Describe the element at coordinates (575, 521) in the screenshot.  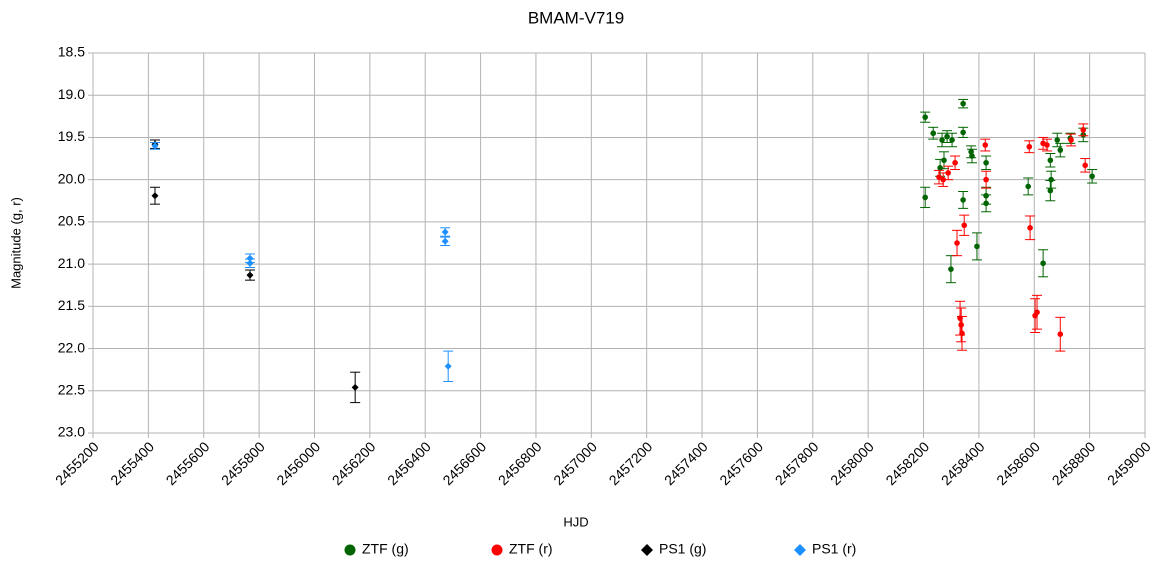
I see `x-axis-label: HJD` at that location.